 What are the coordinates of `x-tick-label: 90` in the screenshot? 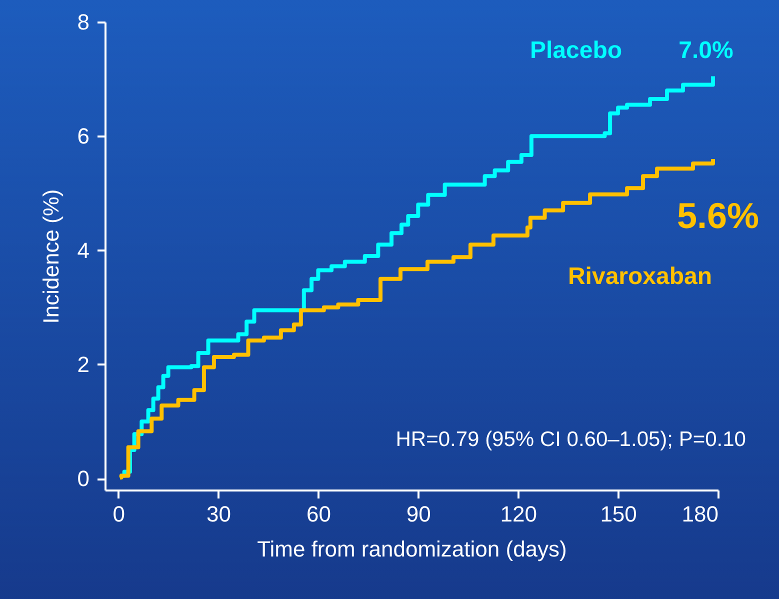 It's located at (418, 514).